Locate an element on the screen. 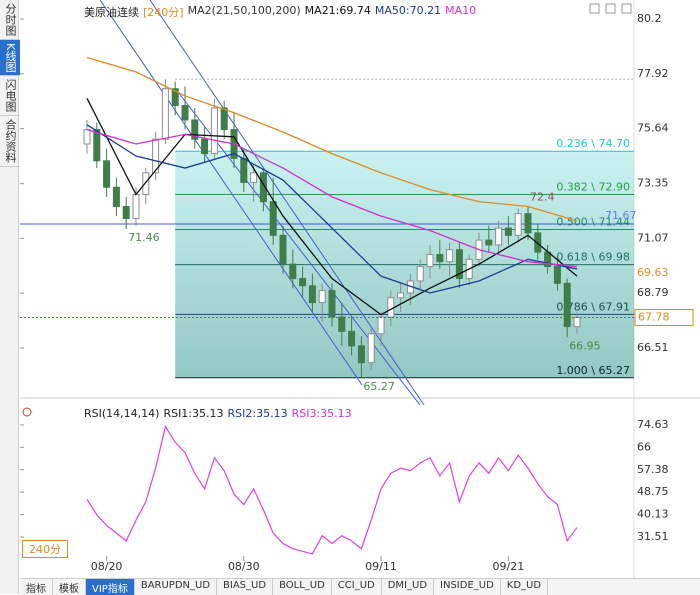  tab: VIP指标 is located at coordinates (110, 587).